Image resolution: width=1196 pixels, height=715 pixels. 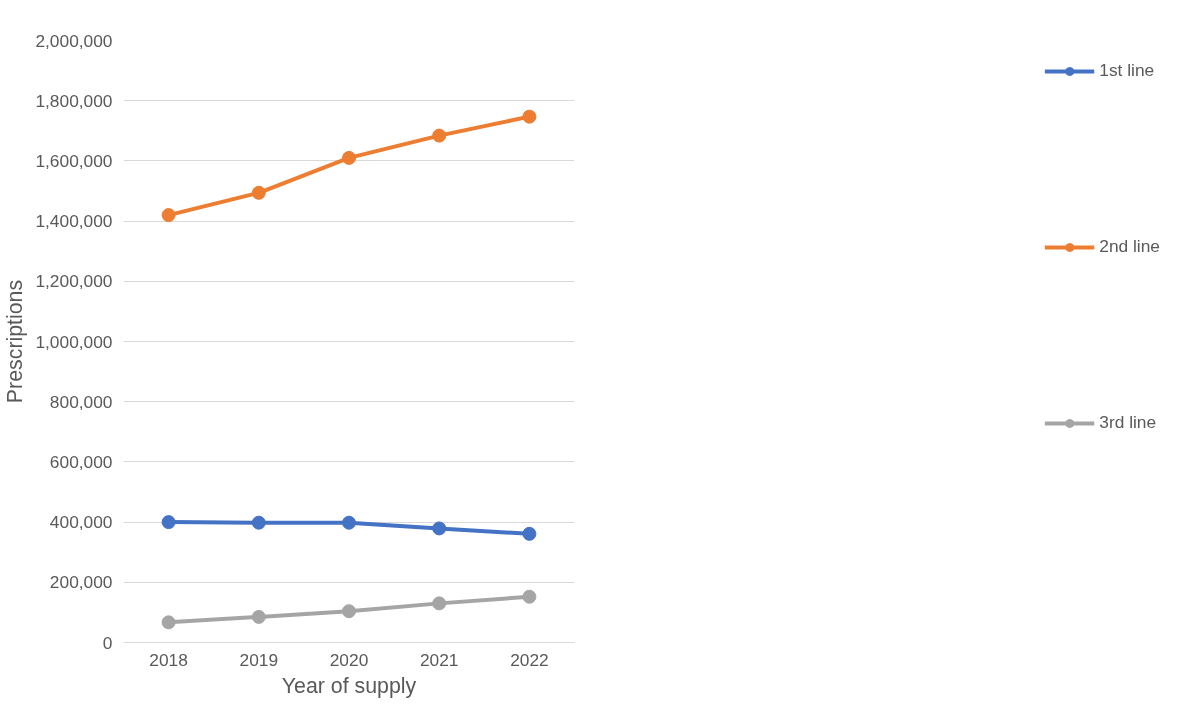 I want to click on y-tick-label: 200,000, so click(x=81, y=582).